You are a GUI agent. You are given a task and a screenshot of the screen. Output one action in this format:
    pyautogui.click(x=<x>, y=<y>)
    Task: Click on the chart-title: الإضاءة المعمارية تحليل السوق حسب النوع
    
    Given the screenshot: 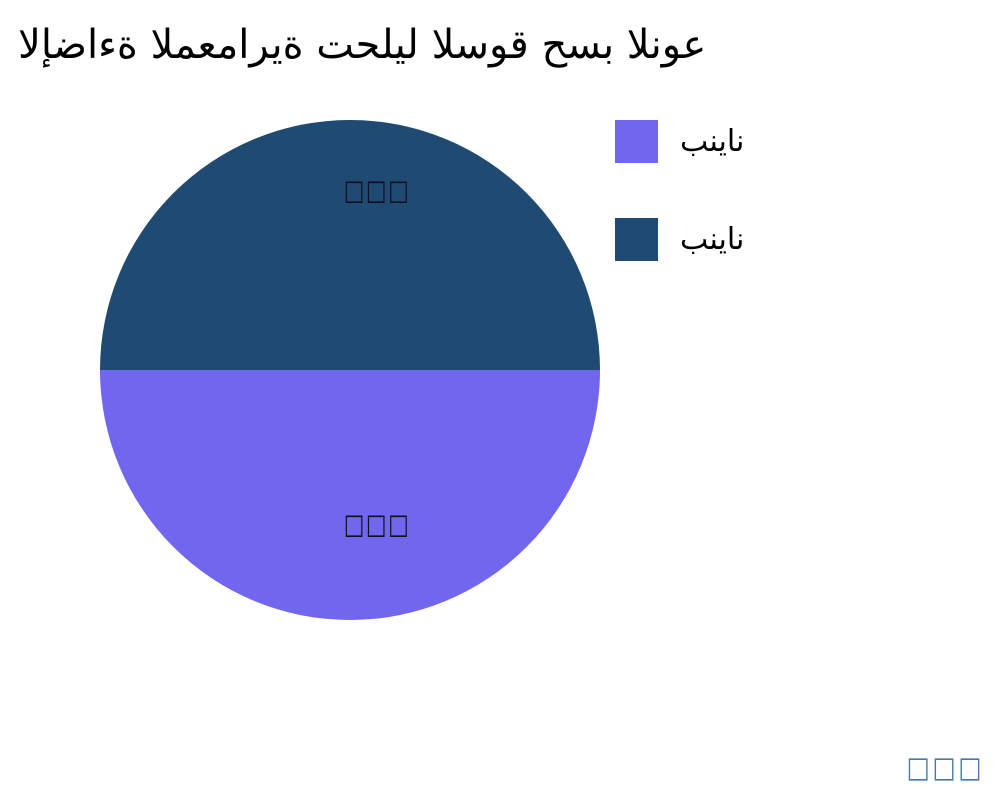 What is the action you would take?
    pyautogui.click(x=362, y=45)
    